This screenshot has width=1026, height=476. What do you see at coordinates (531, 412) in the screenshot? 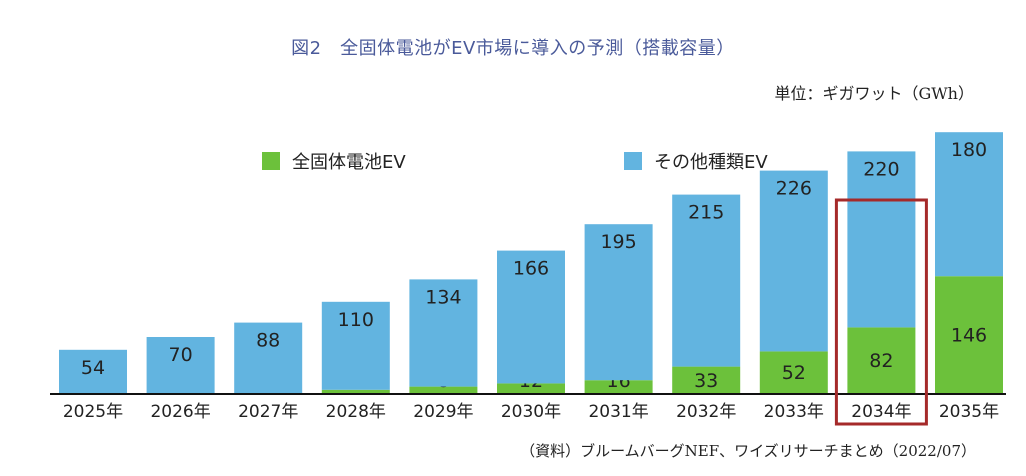
I see `x-tick-label-2030: 2030年` at bounding box center [531, 412].